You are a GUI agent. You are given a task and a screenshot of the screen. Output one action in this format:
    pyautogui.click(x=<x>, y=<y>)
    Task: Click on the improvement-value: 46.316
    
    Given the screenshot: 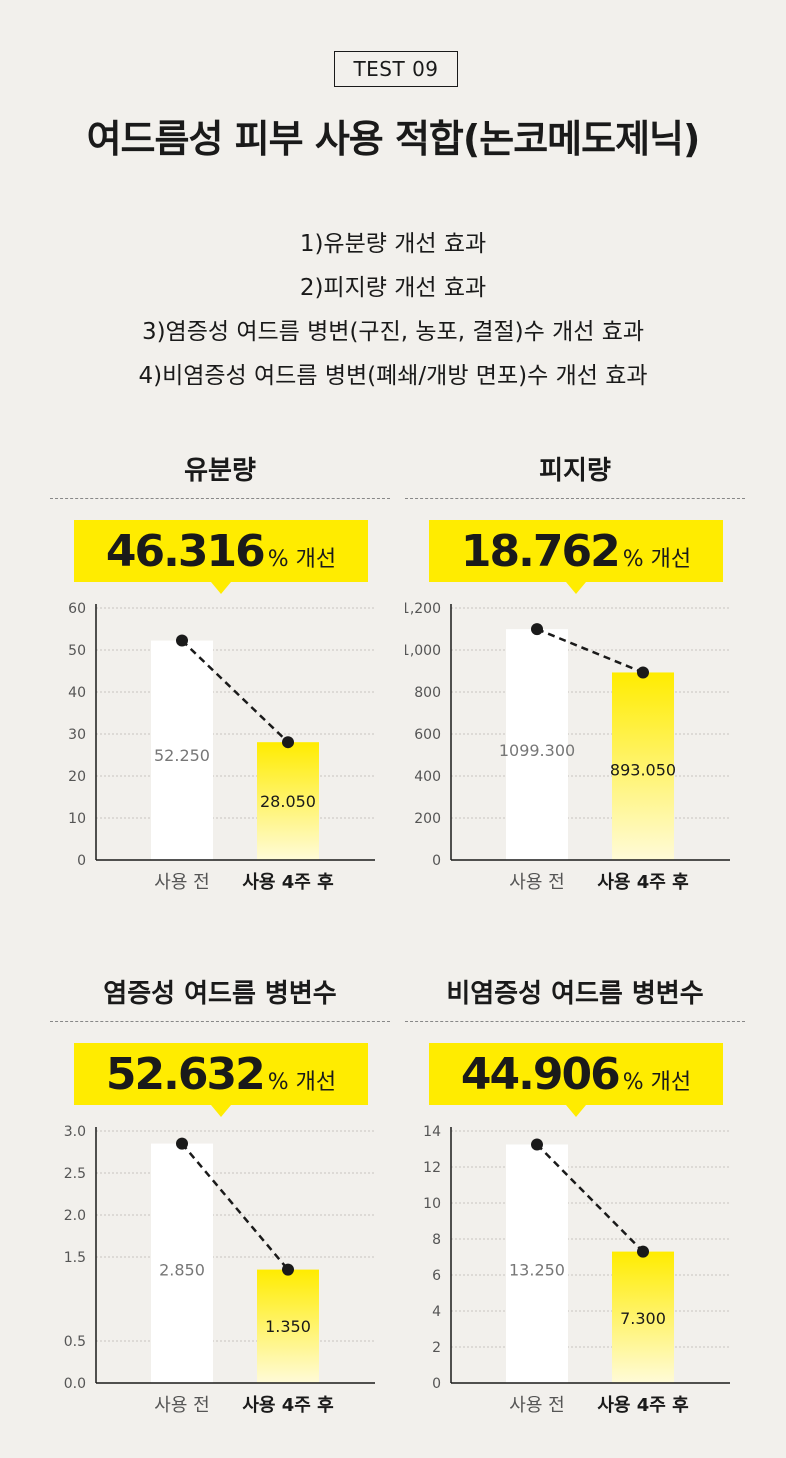 What is the action you would take?
    pyautogui.click(x=185, y=551)
    